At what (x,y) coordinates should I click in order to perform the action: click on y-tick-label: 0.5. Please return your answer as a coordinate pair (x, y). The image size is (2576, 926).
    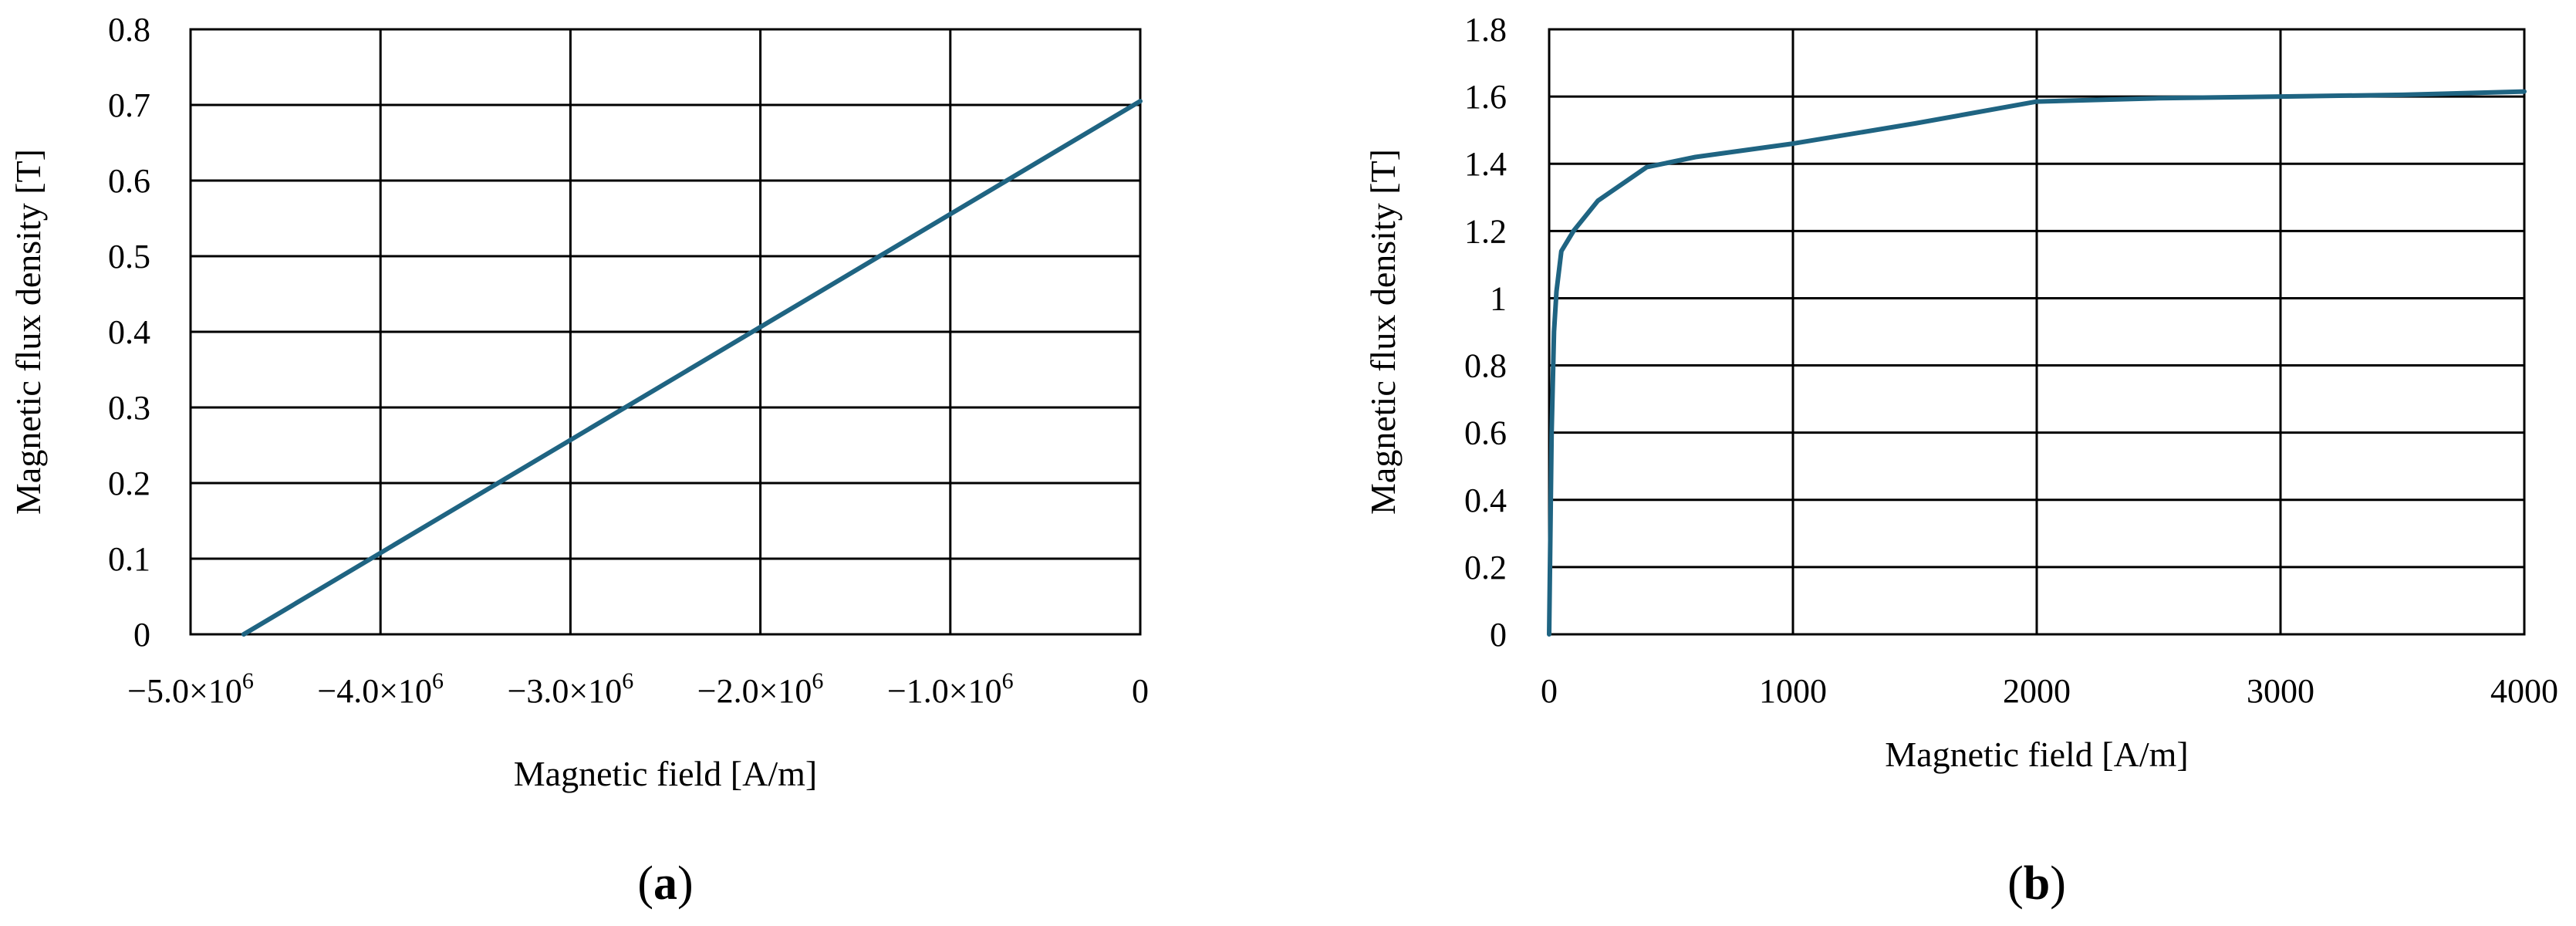
    Looking at the image, I should click on (129, 256).